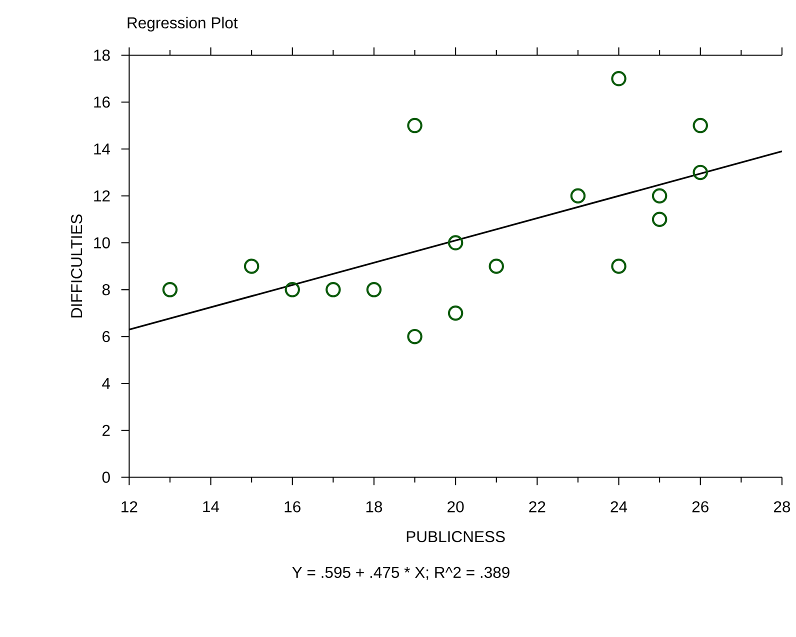  What do you see at coordinates (106, 477) in the screenshot?
I see `y-tick-label: 0` at bounding box center [106, 477].